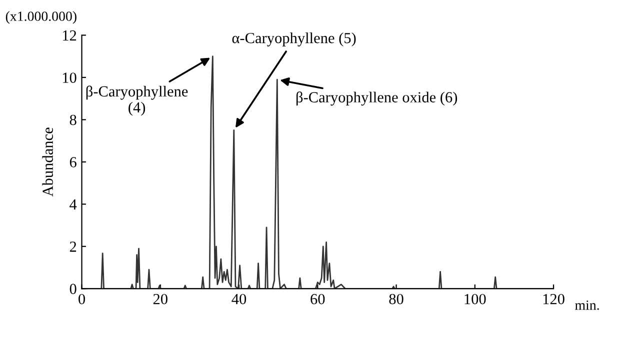  I want to click on annotation: α-Caryophyllene (5), so click(294, 39).